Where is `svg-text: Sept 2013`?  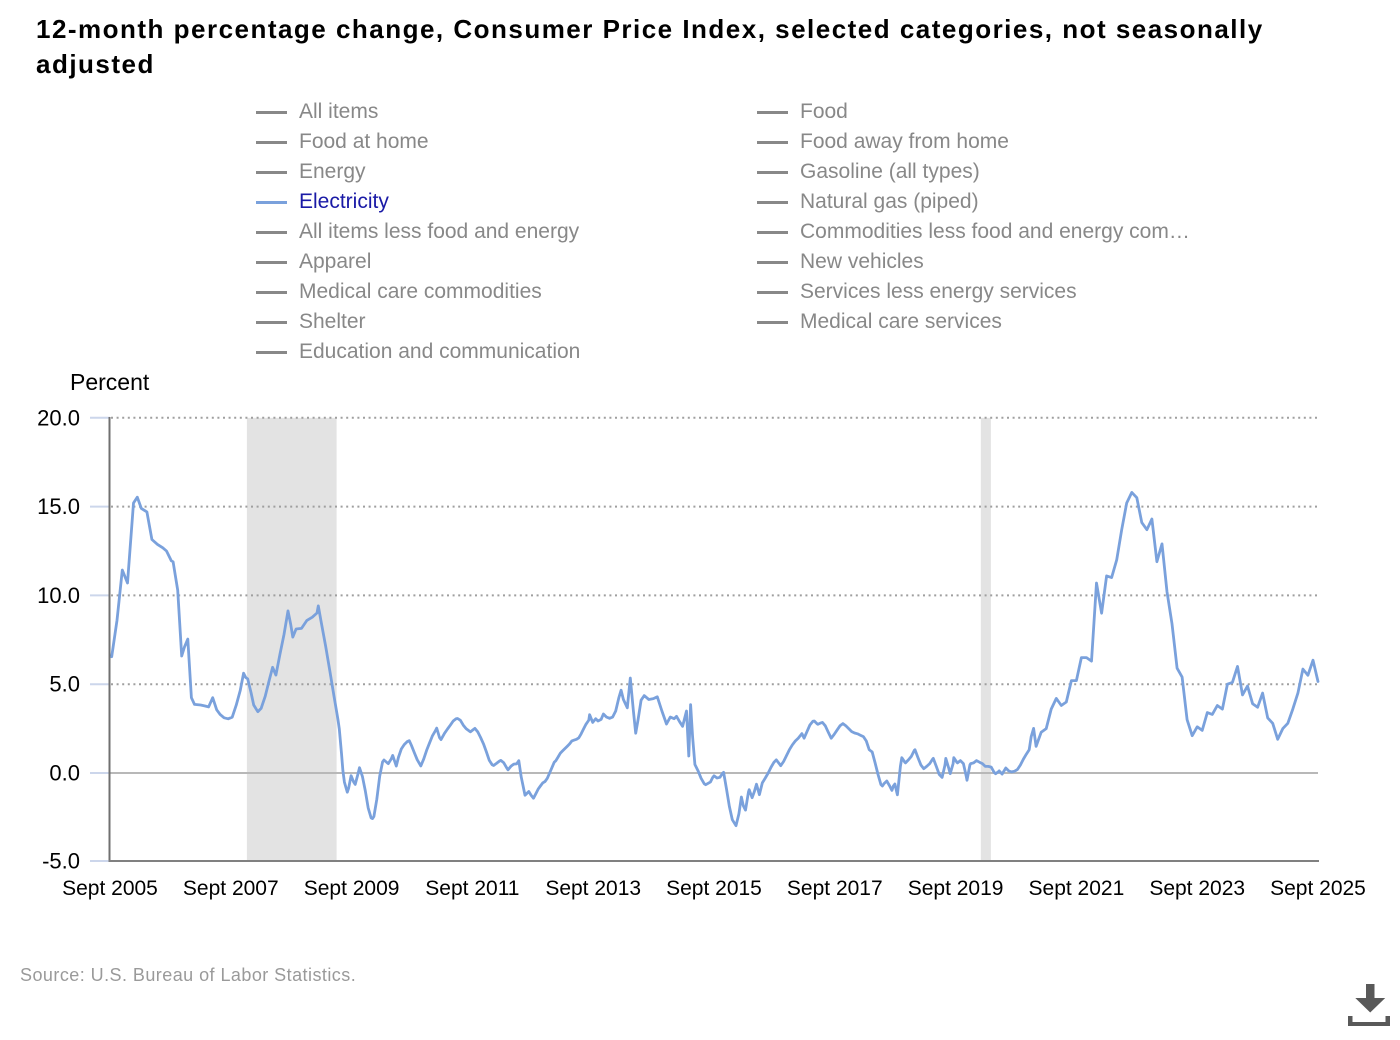 svg-text: Sept 2013 is located at coordinates (593, 888).